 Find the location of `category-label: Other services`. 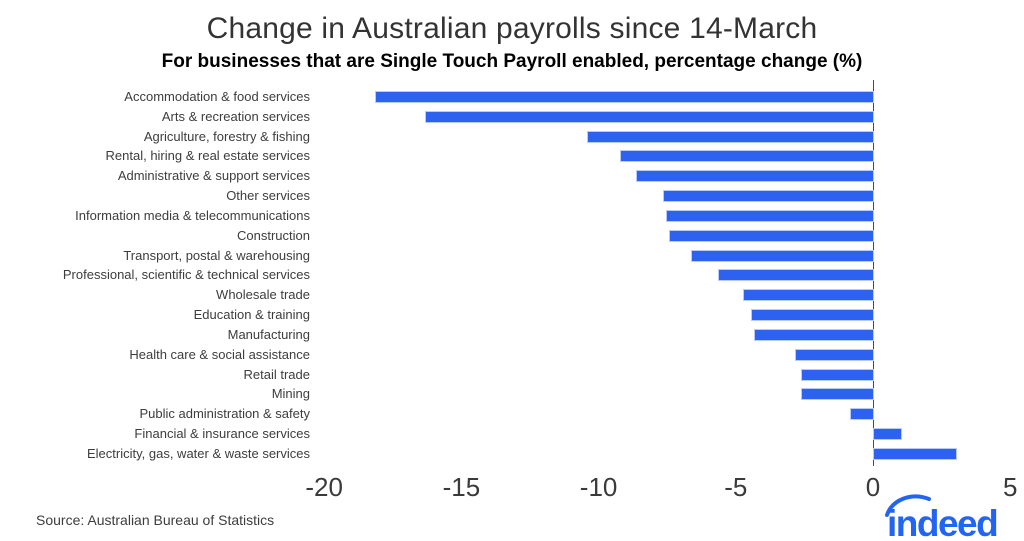

category-label: Other services is located at coordinates (268, 196).